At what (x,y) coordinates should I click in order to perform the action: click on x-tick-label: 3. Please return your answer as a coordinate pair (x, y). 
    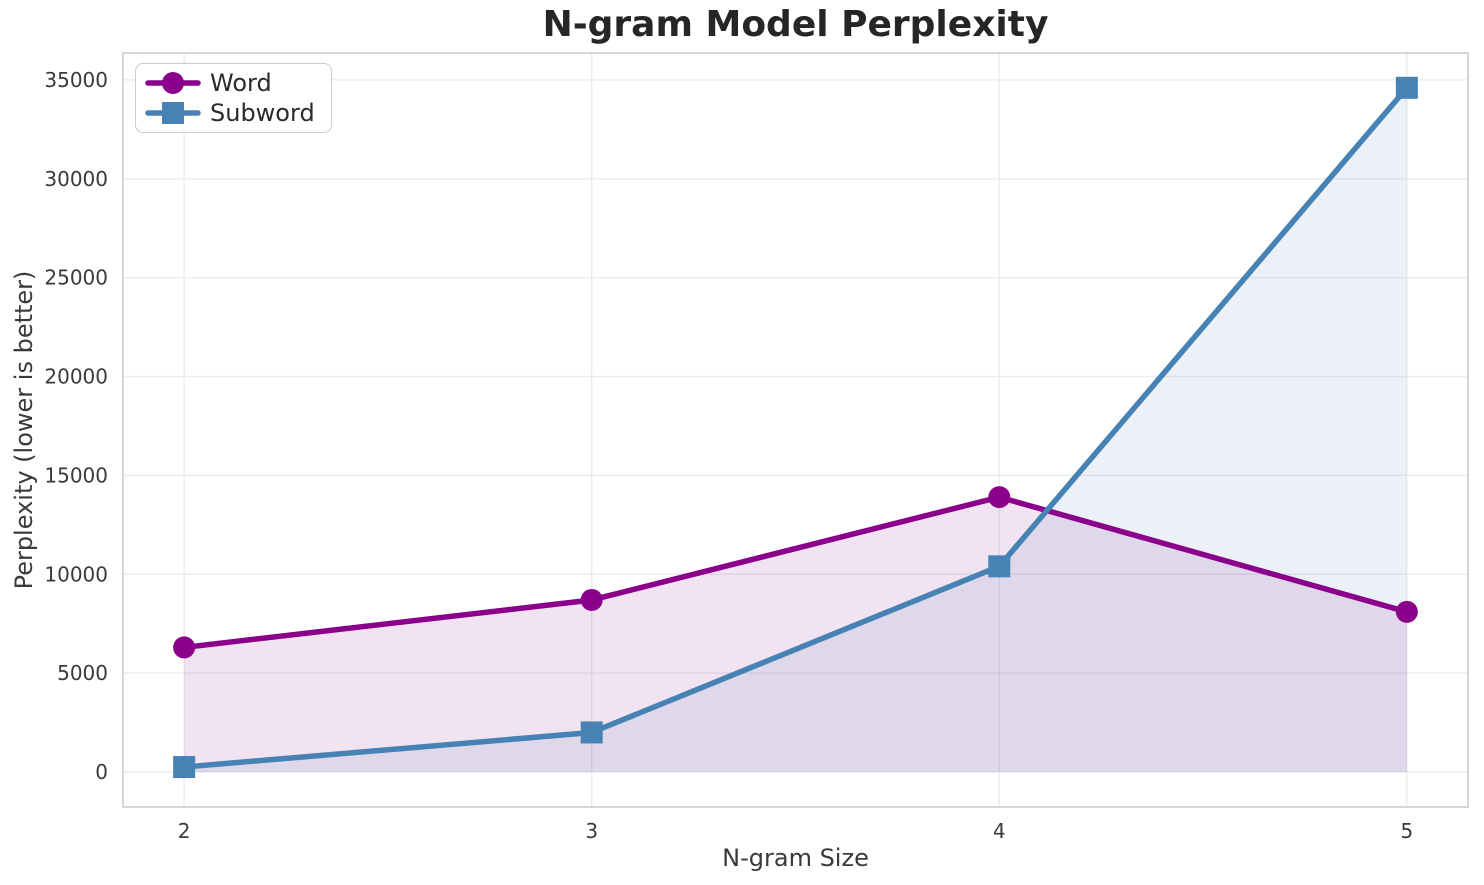
    Looking at the image, I should click on (591, 831).